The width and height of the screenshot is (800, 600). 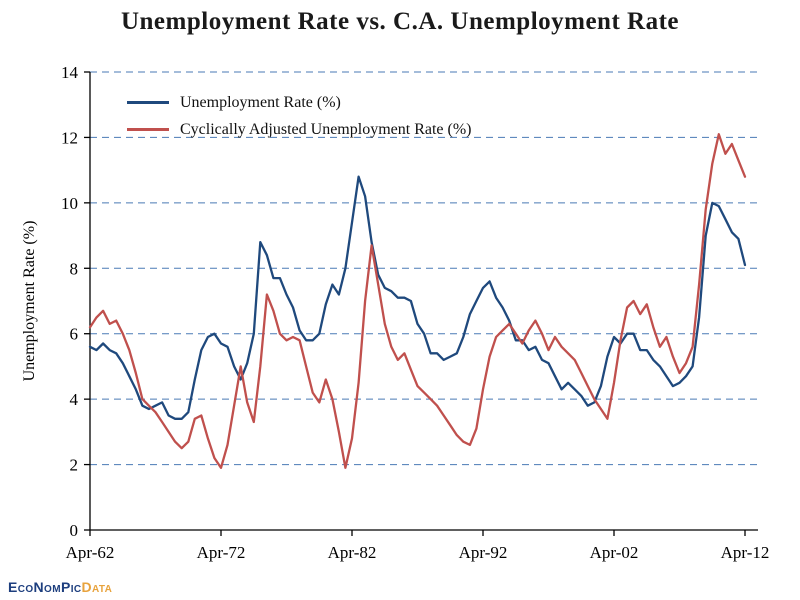 What do you see at coordinates (74, 399) in the screenshot?
I see `y-tick-label: 4` at bounding box center [74, 399].